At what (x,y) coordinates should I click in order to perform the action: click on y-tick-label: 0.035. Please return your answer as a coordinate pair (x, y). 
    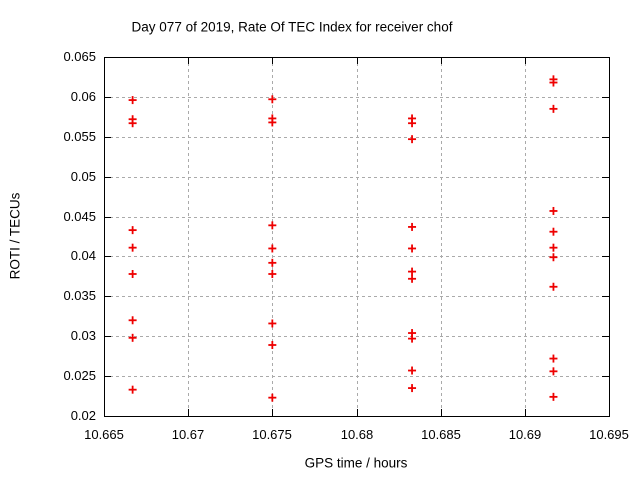
    Looking at the image, I should click on (79, 295).